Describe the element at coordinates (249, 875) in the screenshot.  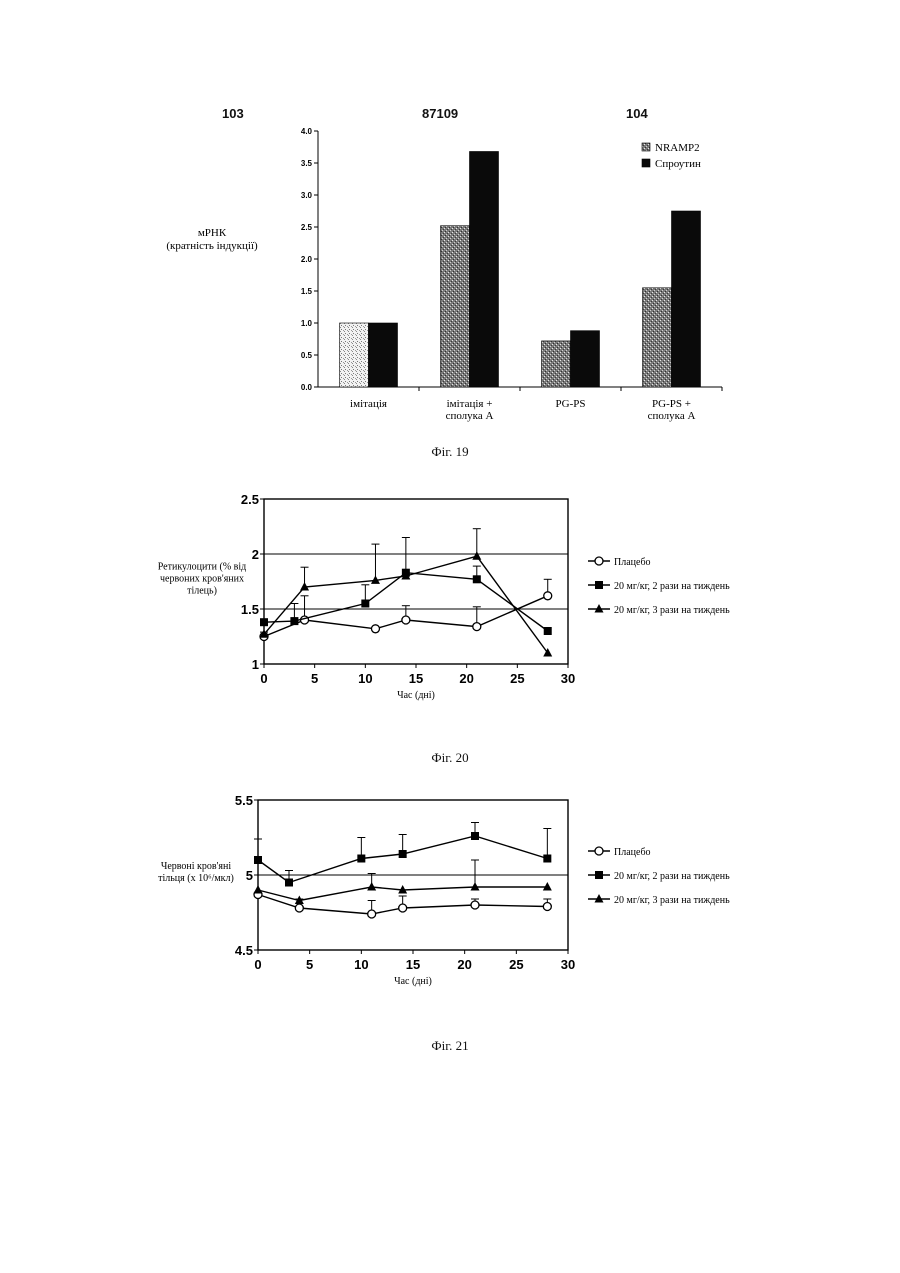
I see `y-tick-label: 5` at that location.